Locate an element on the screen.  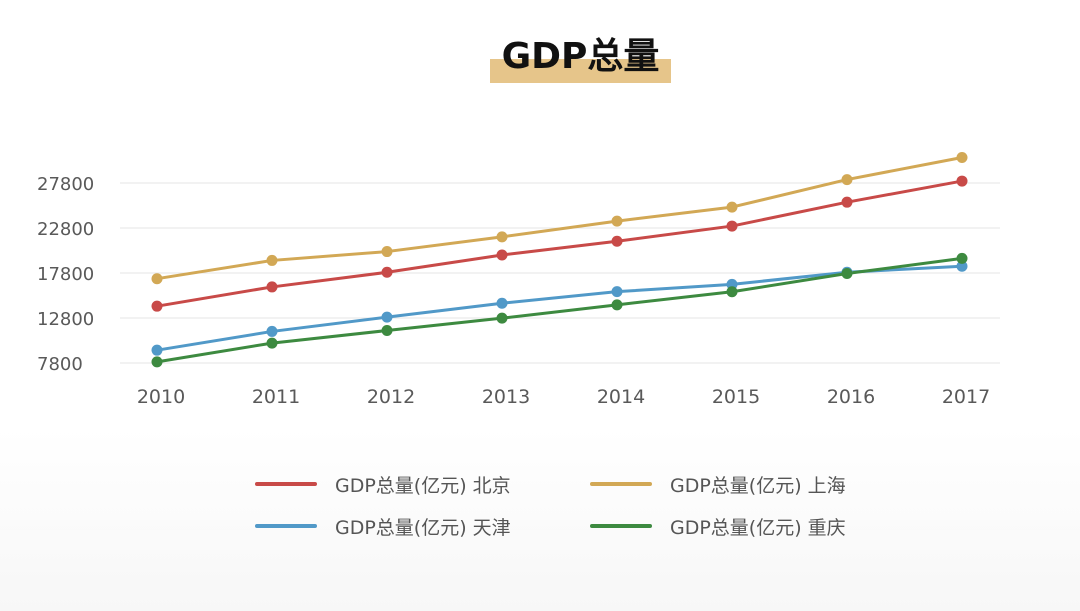
chart-title: GDP总量 is located at coordinates (580, 60).